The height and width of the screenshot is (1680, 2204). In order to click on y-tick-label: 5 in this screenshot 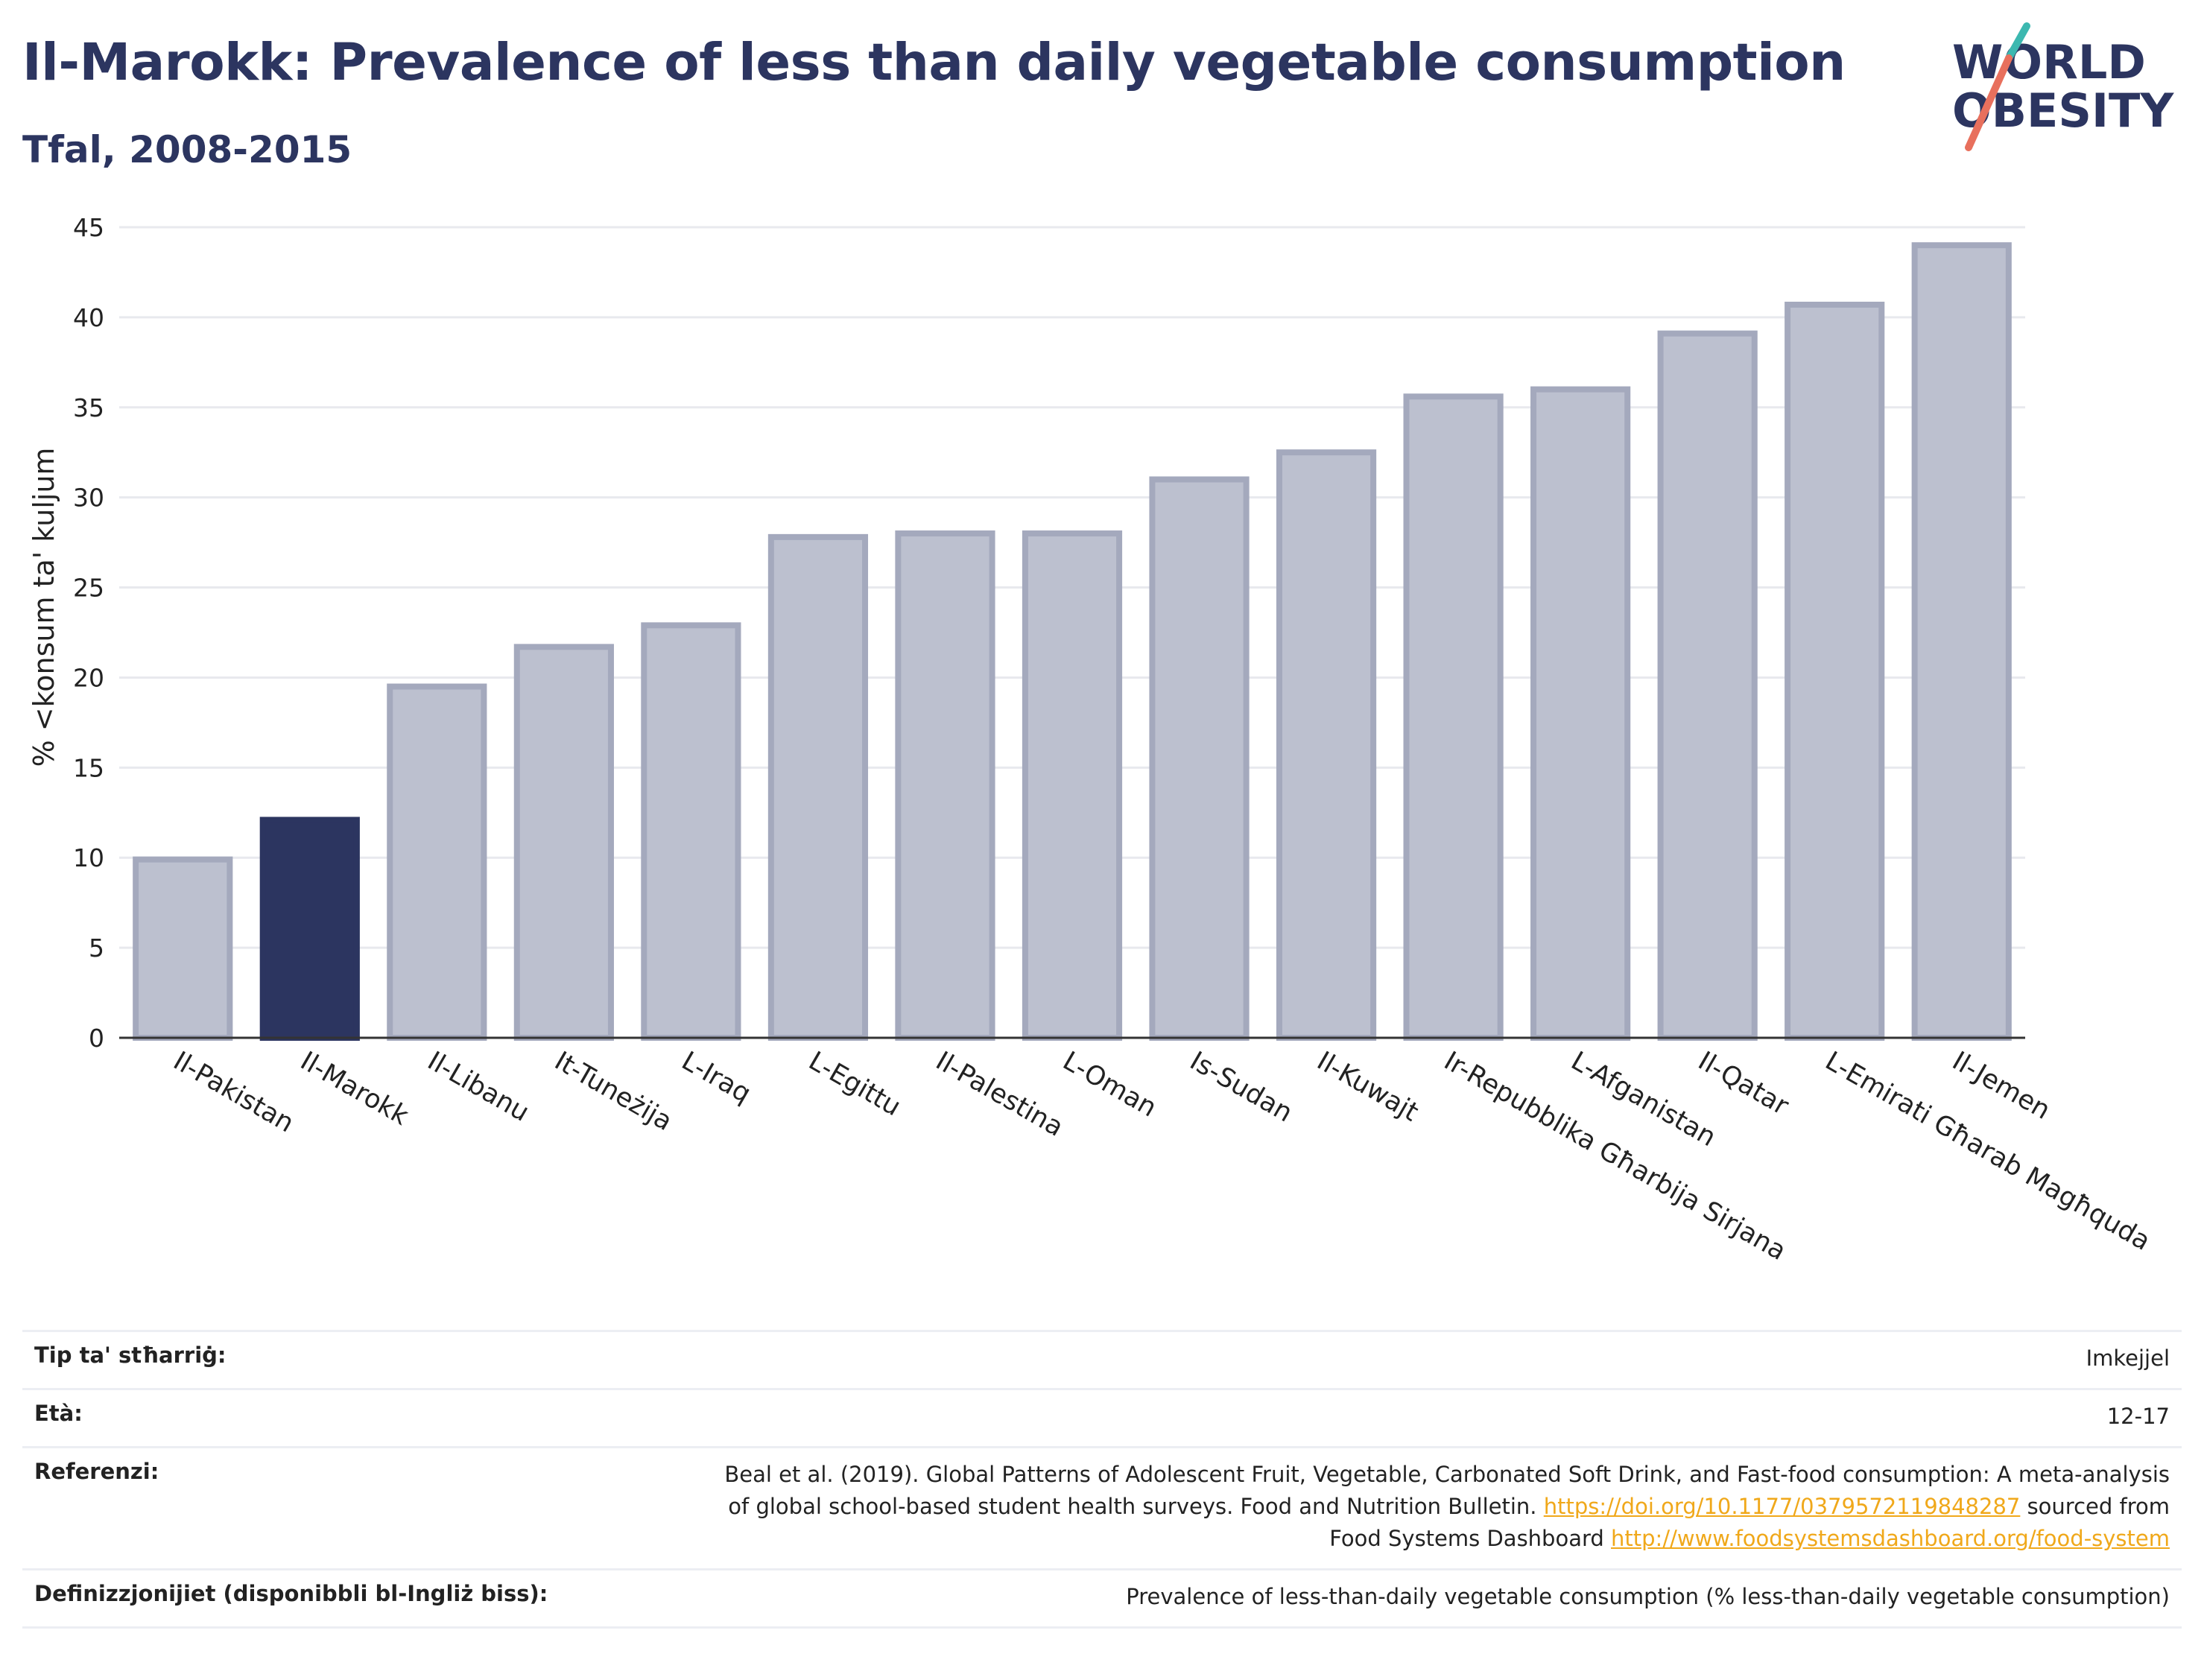, I will do `click(97, 948)`.